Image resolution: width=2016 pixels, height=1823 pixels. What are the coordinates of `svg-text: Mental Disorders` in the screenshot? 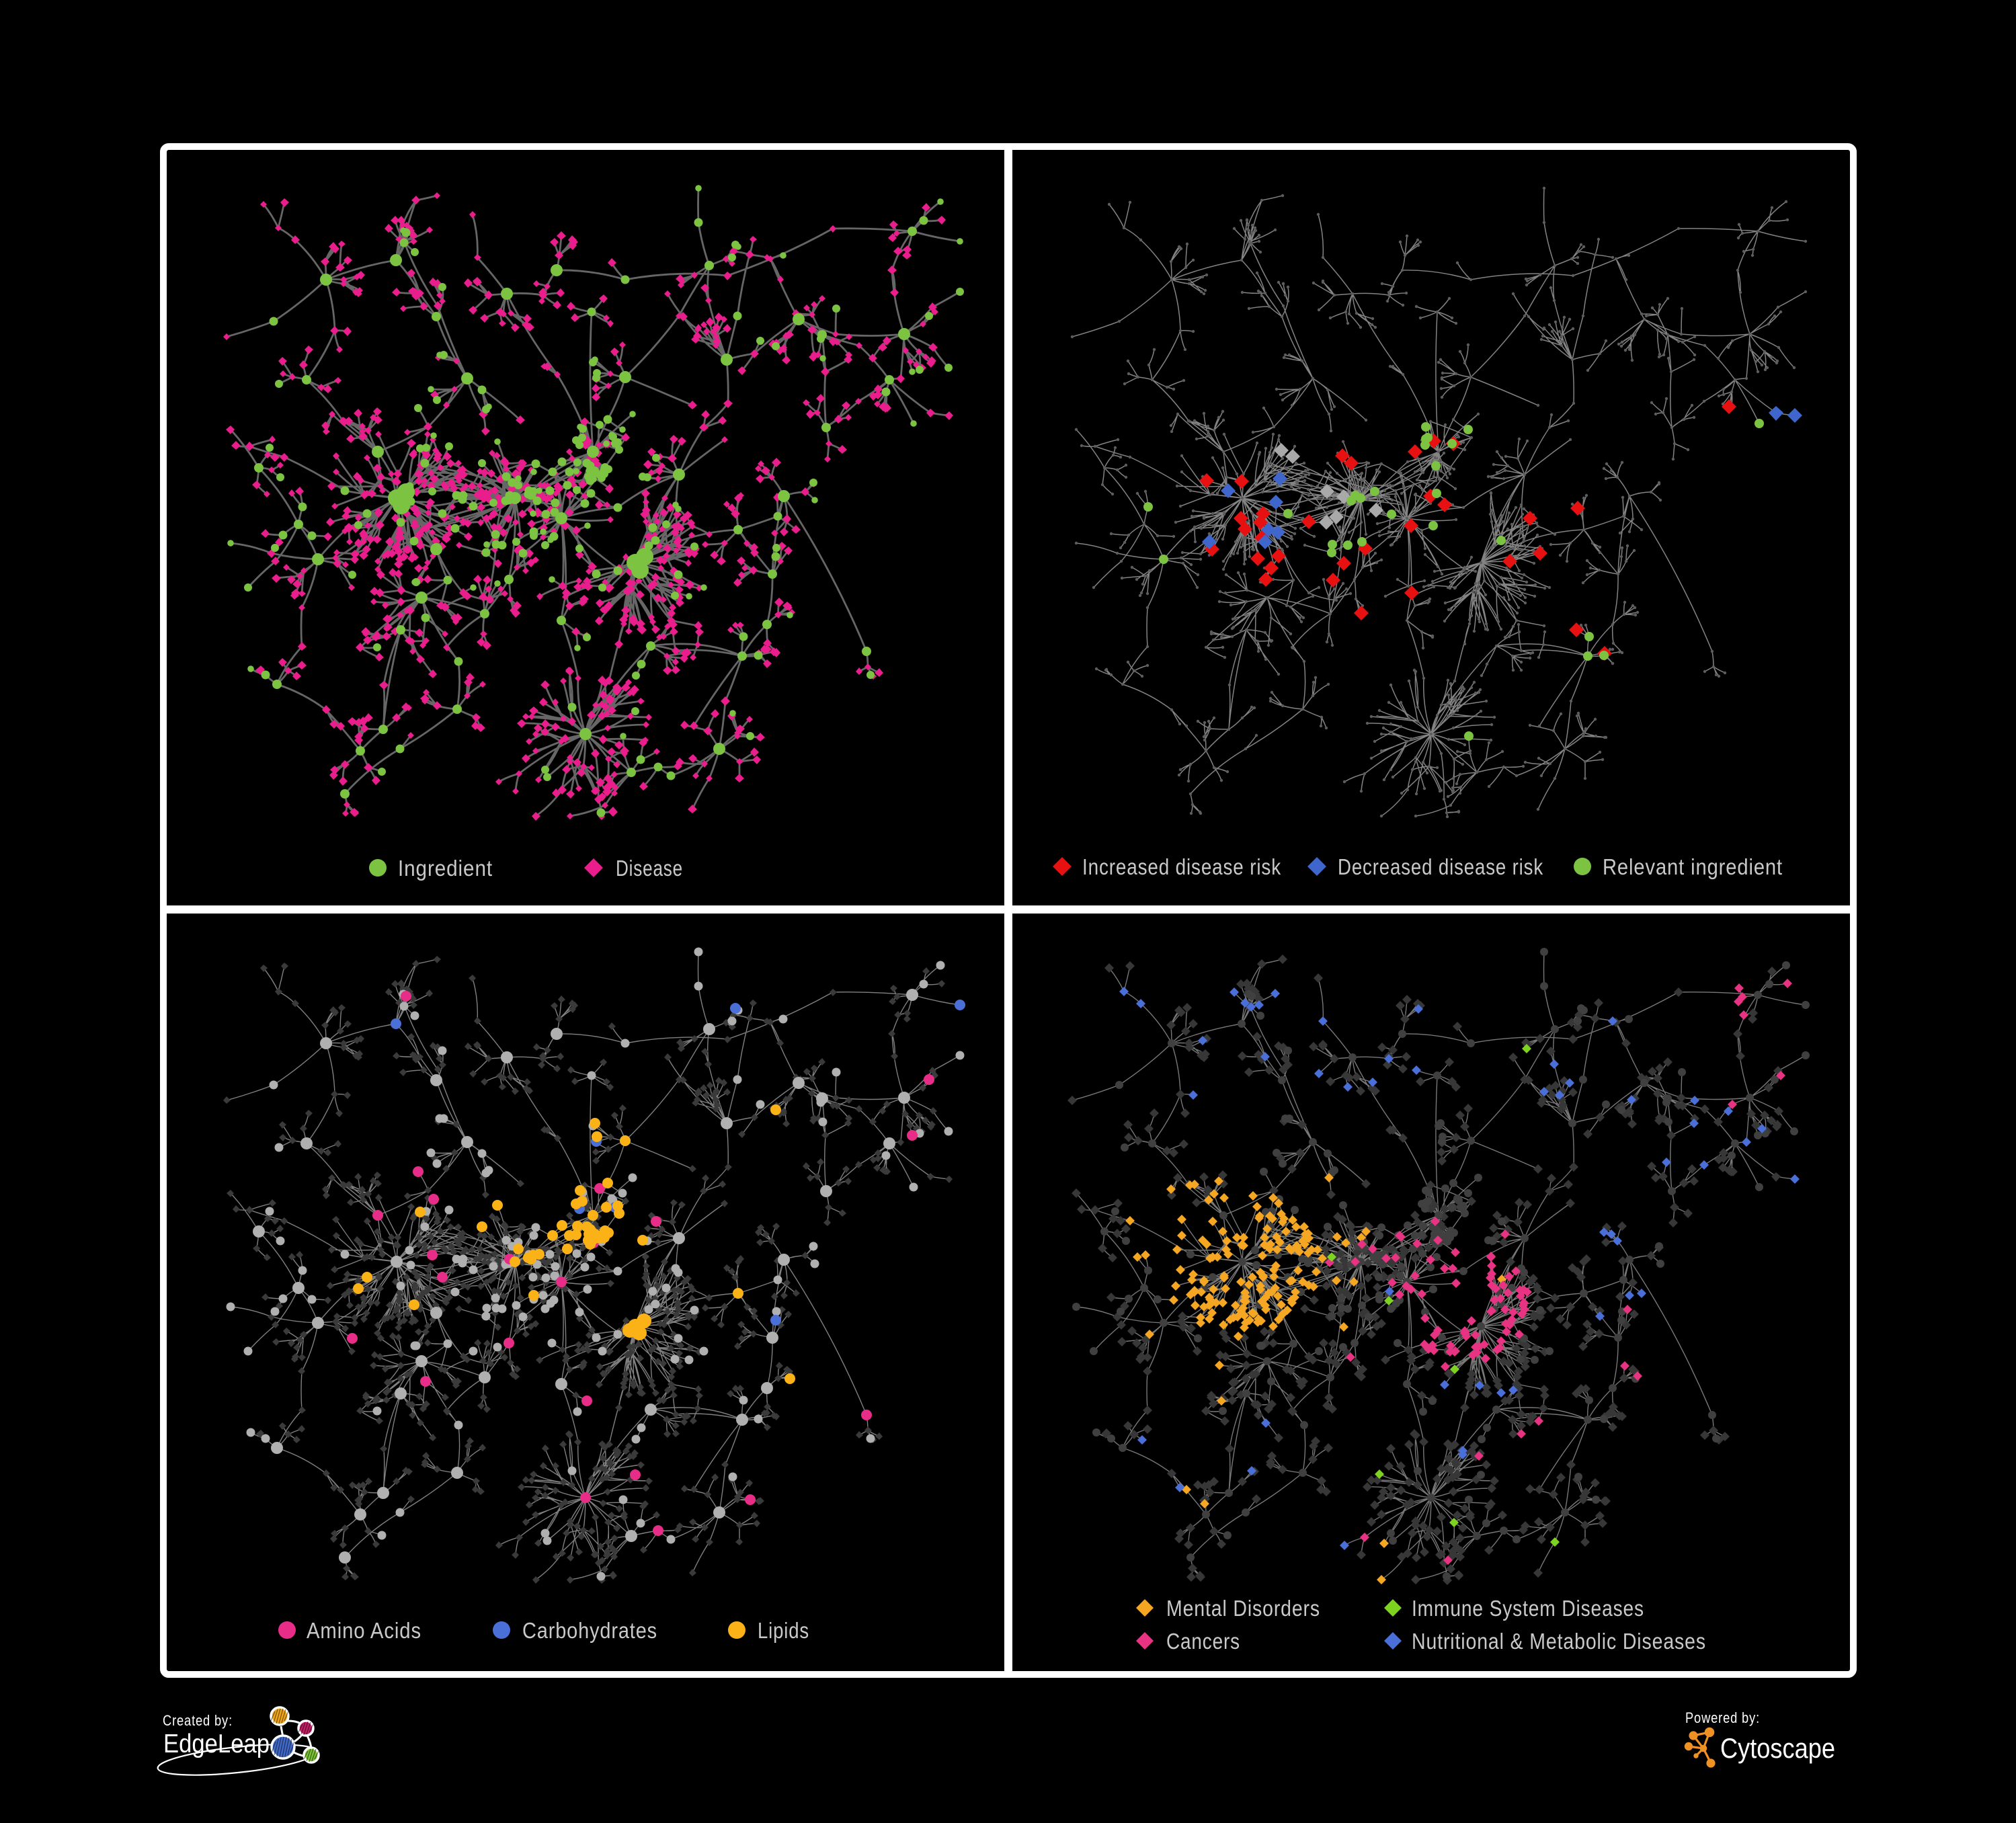 It's located at (1243, 1609).